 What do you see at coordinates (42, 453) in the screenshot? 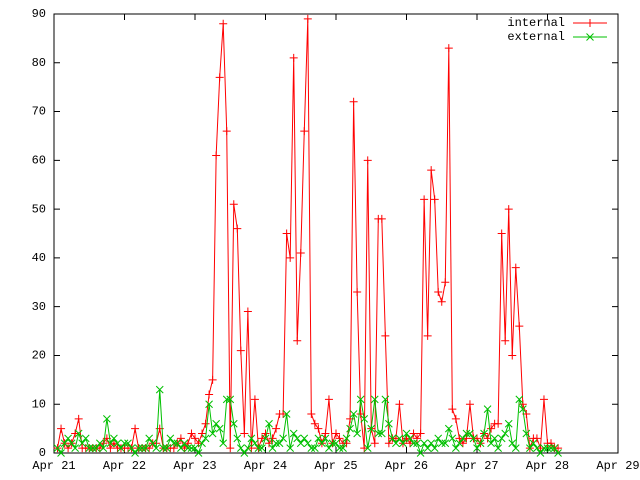
I see `y-tick-label: 0` at bounding box center [42, 453].